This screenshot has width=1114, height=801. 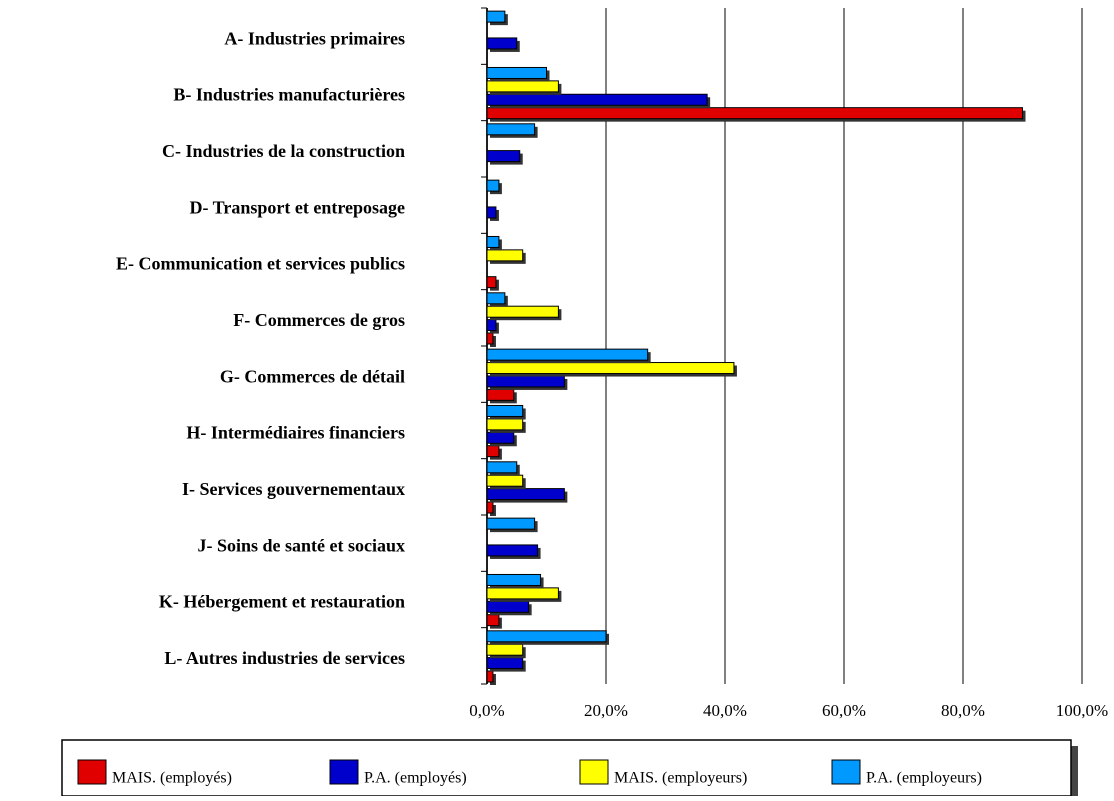 What do you see at coordinates (924, 778) in the screenshot?
I see `legend-label: P.A. (employeurs)` at bounding box center [924, 778].